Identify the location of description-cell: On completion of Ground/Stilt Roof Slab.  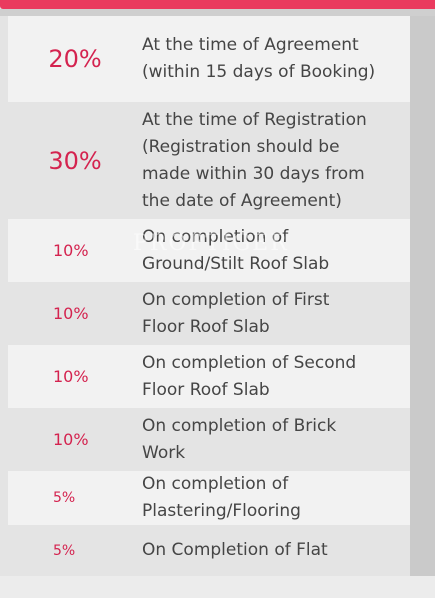
(273, 250).